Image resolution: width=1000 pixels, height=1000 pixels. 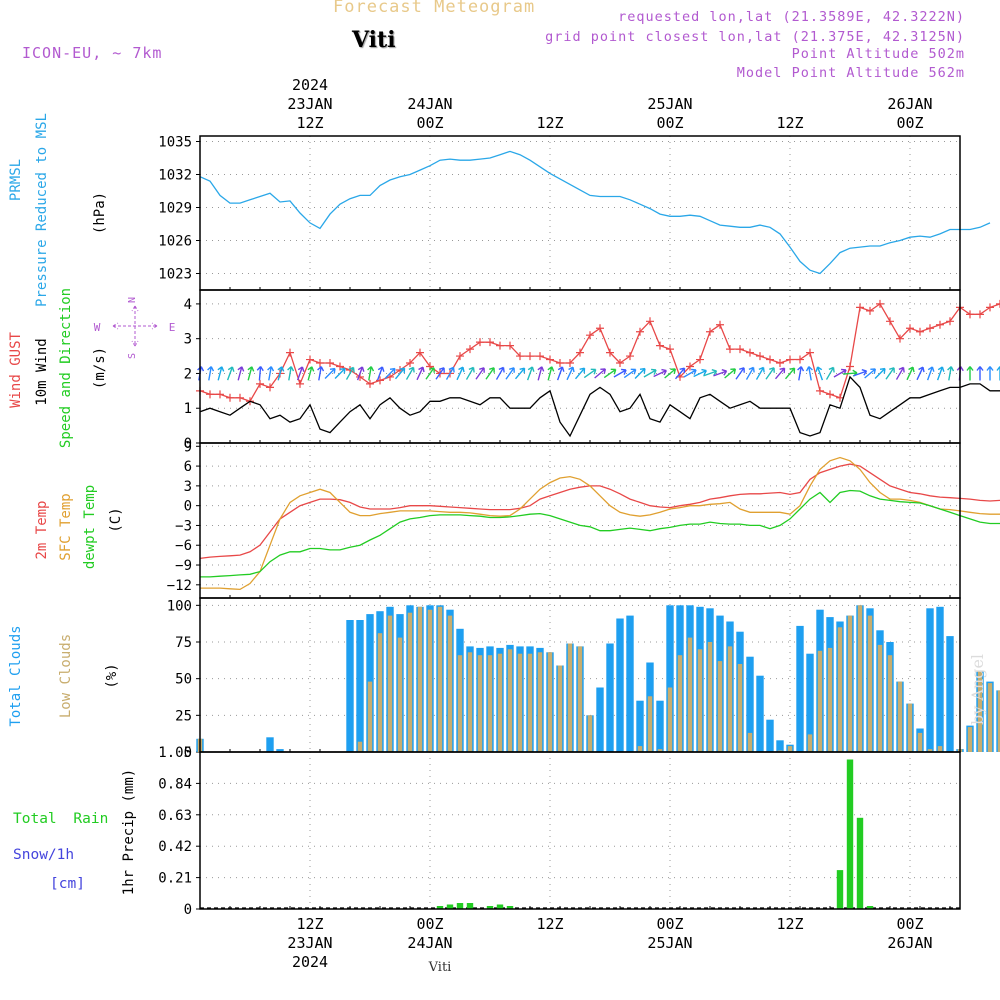 I want to click on y-tick-label: −3, so click(x=183, y=526).